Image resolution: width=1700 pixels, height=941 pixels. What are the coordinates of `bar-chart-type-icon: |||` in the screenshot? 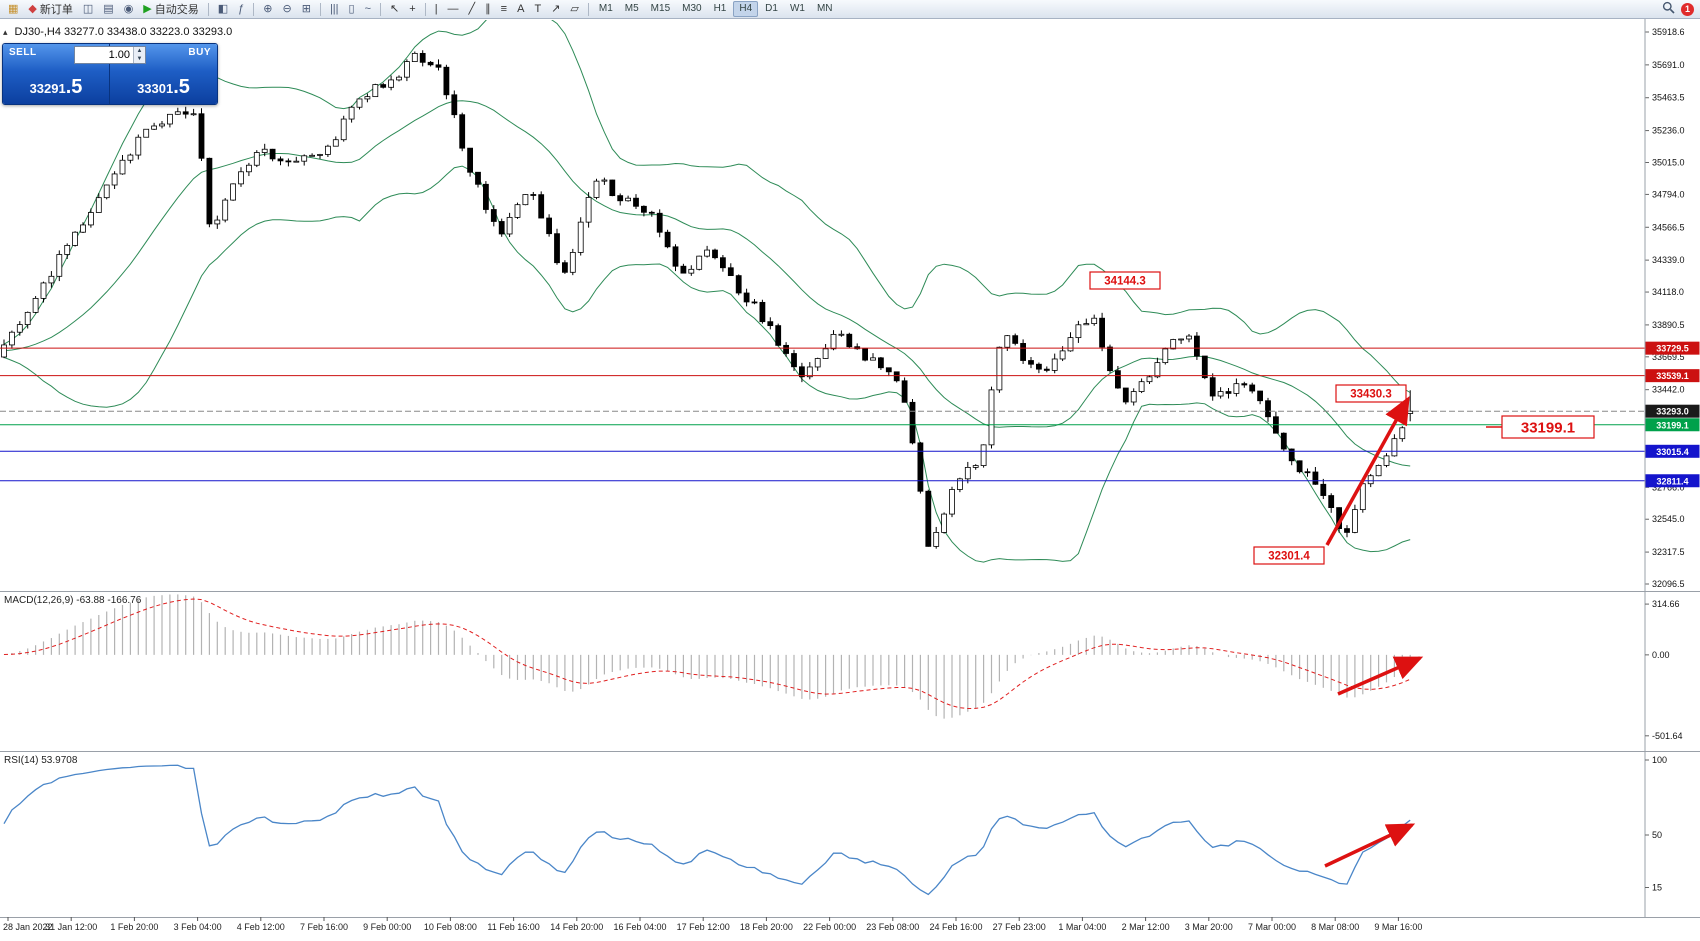 It's located at (334, 9).